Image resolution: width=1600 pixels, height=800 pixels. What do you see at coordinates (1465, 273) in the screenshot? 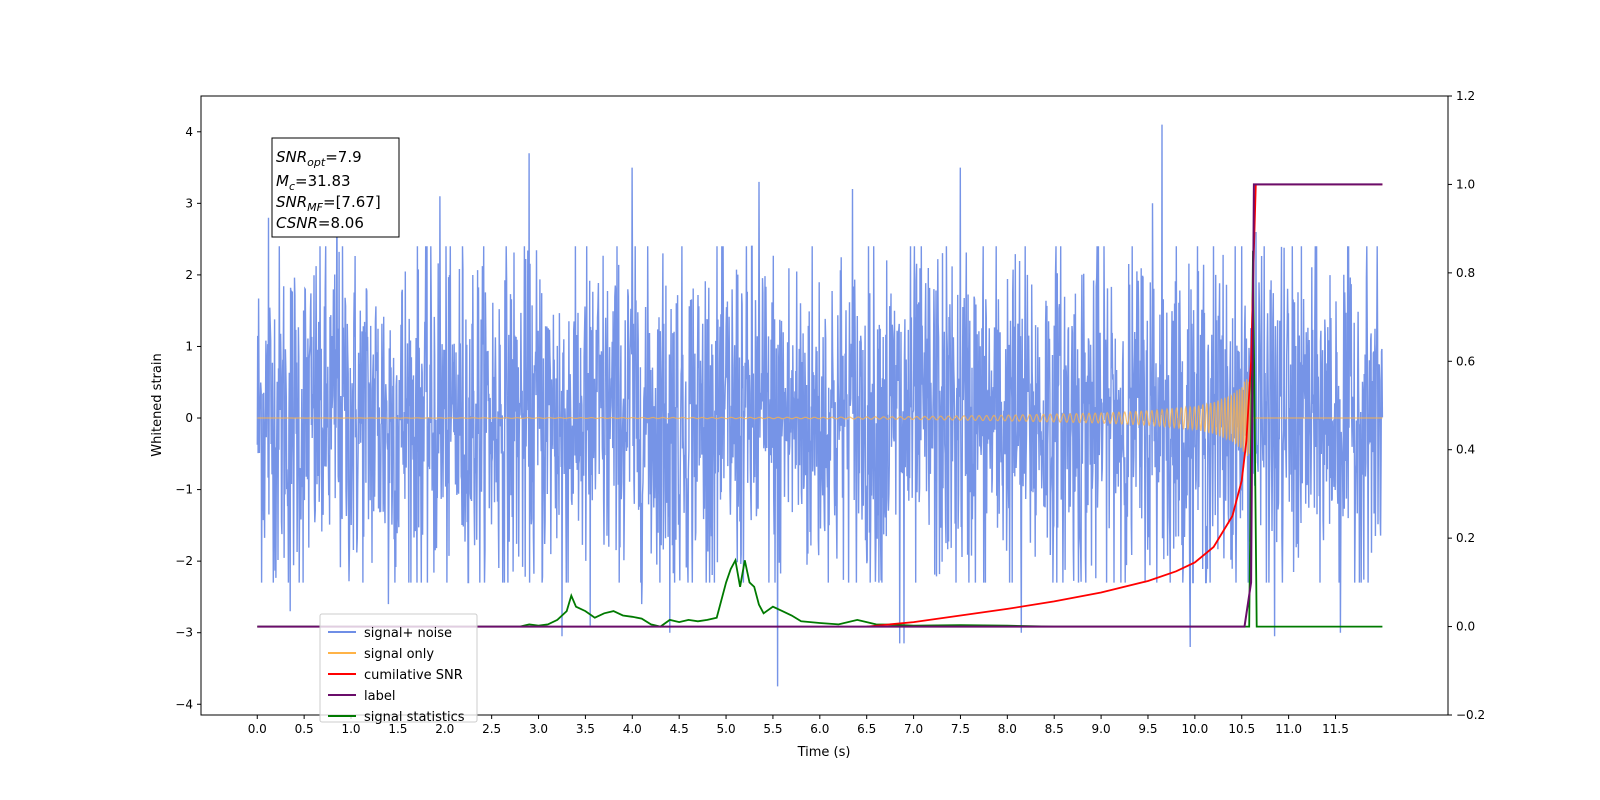
I see `y-tick-label-right: 0.8` at bounding box center [1465, 273].